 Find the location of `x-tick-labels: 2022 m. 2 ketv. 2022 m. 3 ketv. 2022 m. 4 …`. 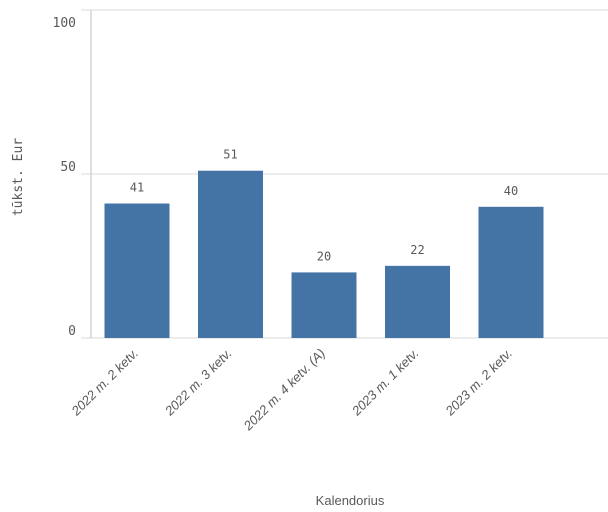

x-tick-labels: 2022 m. 2 ketv. 2022 m. 3 ketv. 2022 m. 4 … is located at coordinates (291, 390).